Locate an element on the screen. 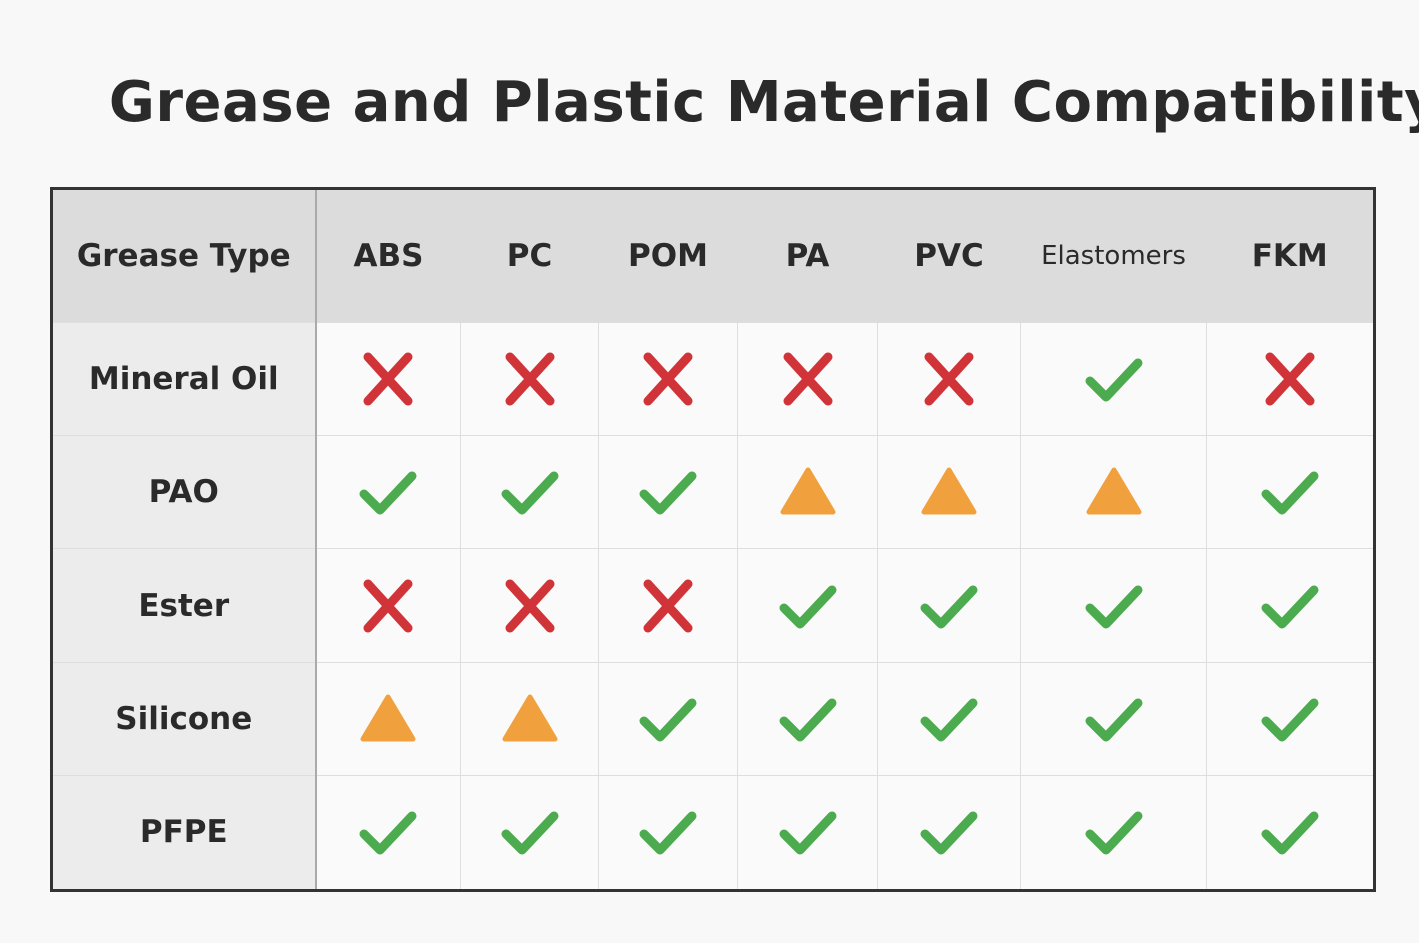 The height and width of the screenshot is (943, 1419). header-cell: FKM is located at coordinates (1290, 255).